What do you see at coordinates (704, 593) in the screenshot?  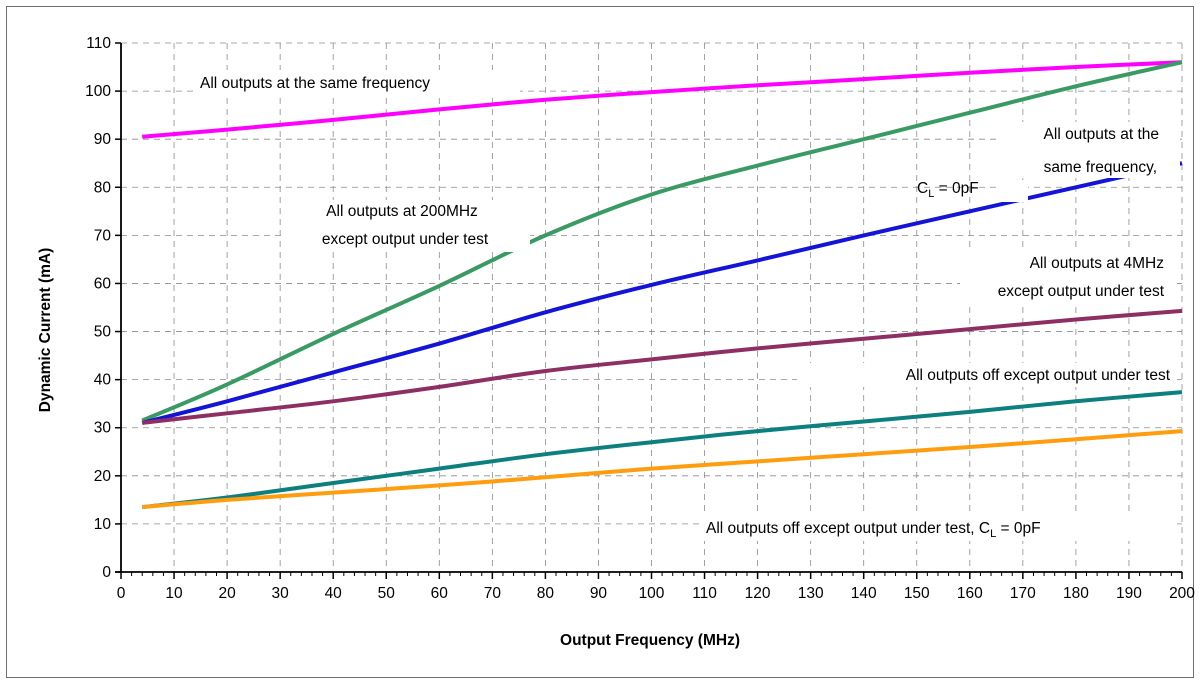 I see `x-tick-label: 110` at bounding box center [704, 593].